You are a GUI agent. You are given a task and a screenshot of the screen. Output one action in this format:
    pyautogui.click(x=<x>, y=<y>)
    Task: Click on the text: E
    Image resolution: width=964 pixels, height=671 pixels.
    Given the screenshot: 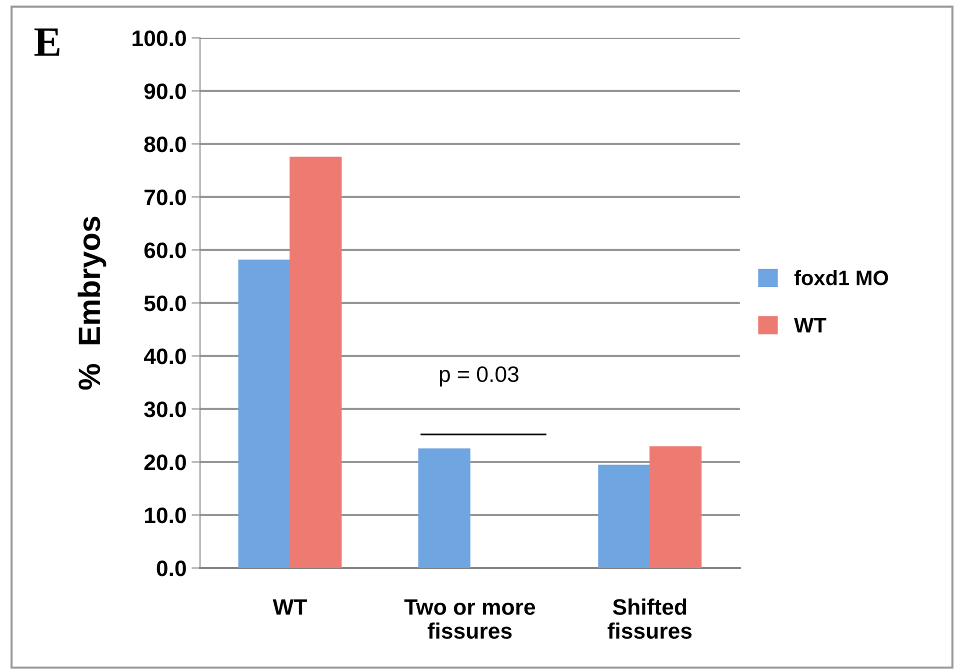 What is the action you would take?
    pyautogui.click(x=47, y=42)
    